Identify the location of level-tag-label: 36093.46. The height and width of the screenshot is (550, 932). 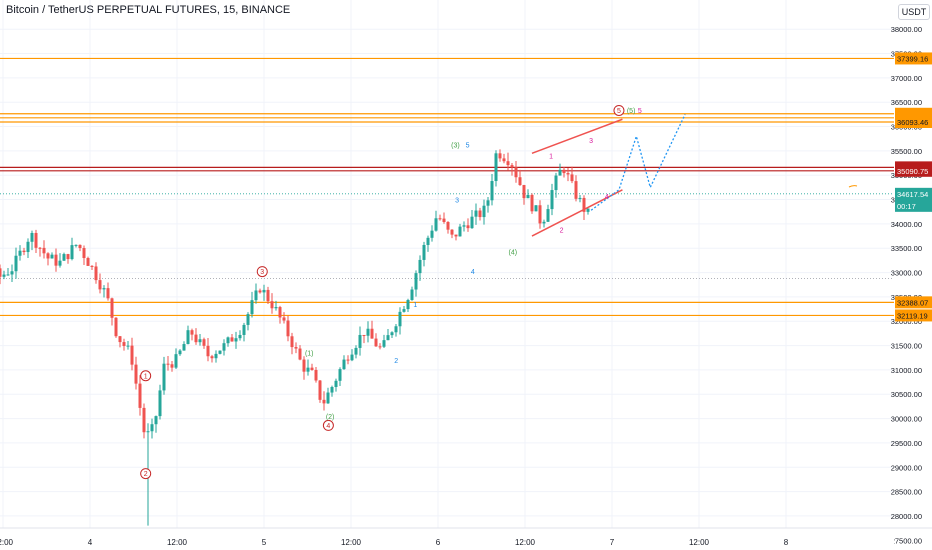
(912, 122).